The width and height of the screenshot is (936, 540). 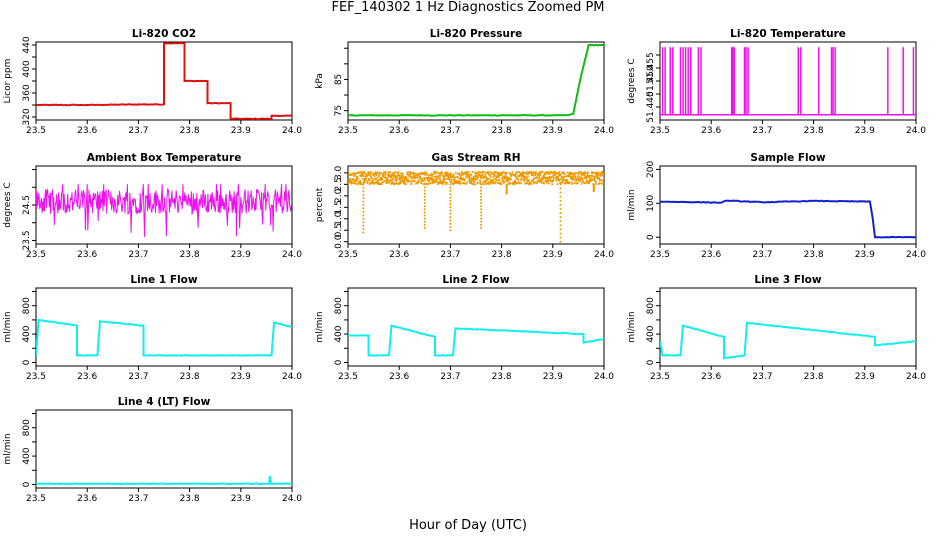 What do you see at coordinates (651, 169) in the screenshot?
I see `y-tick-label: 200` at bounding box center [651, 169].